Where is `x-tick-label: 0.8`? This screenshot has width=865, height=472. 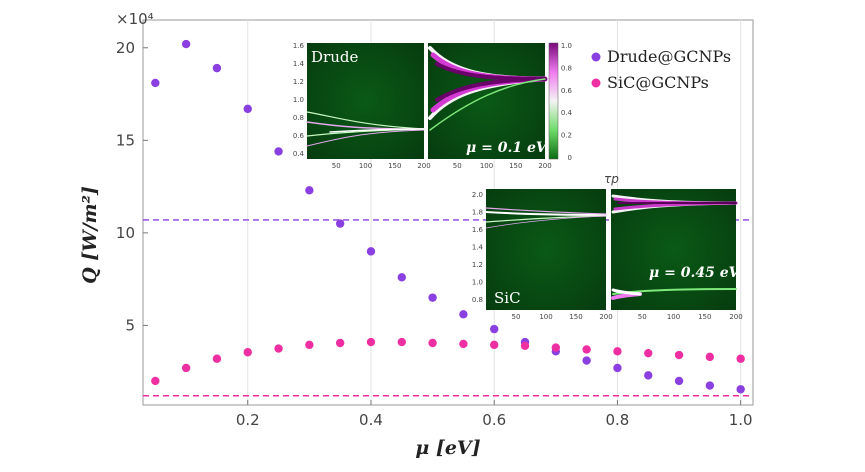
x-tick-label: 0.8 is located at coordinates (618, 420).